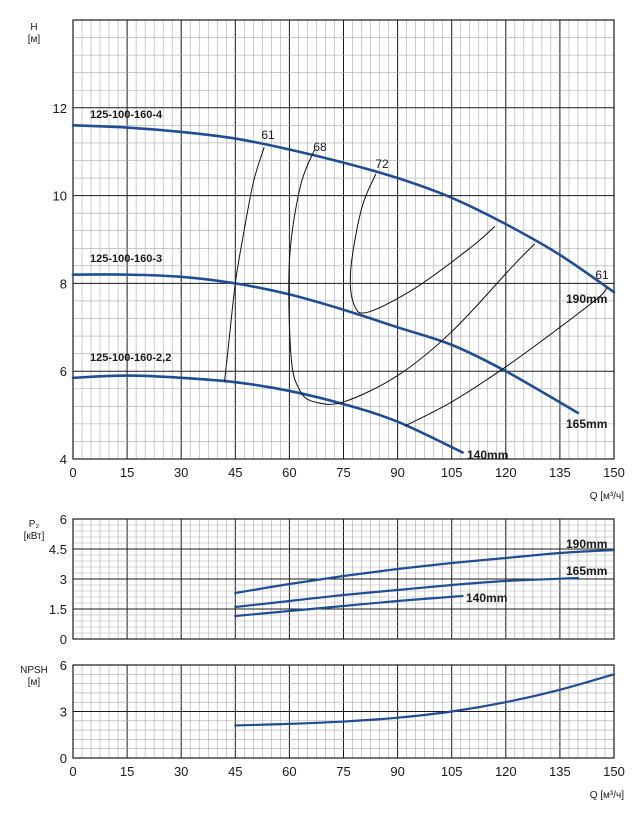 This screenshot has height=816, width=642. Describe the element at coordinates (267, 414) in the screenshot. I see `head-curve-140mm` at that location.